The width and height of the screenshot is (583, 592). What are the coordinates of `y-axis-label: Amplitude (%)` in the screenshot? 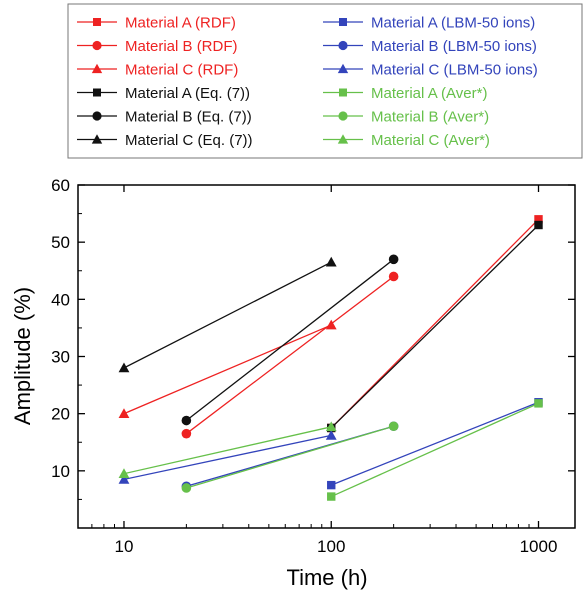 It's located at (22, 356).